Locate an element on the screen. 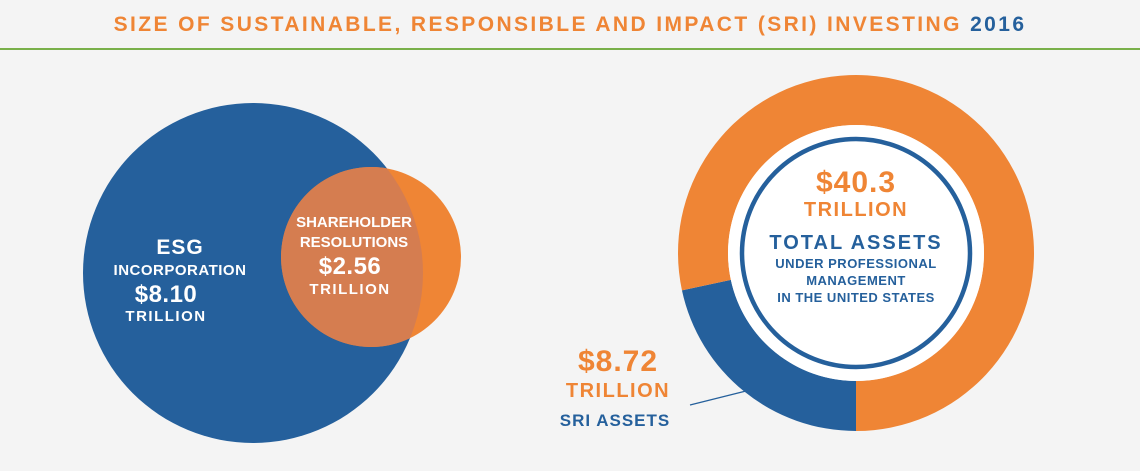  total-sublabel-line1: UNDER PROFESSIONAL is located at coordinates (856, 263).